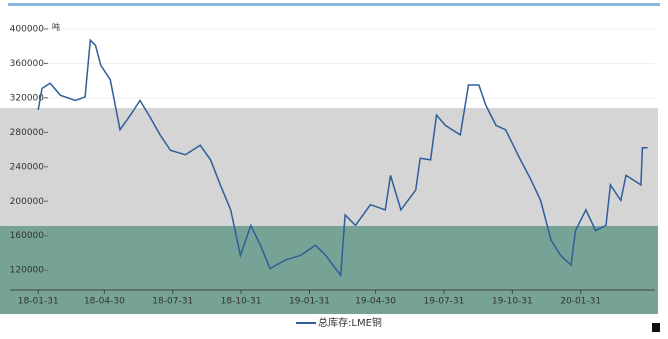 The height and width of the screenshot is (339, 668). What do you see at coordinates (27, 202) in the screenshot?
I see `y-tick-label: 200000` at bounding box center [27, 202].